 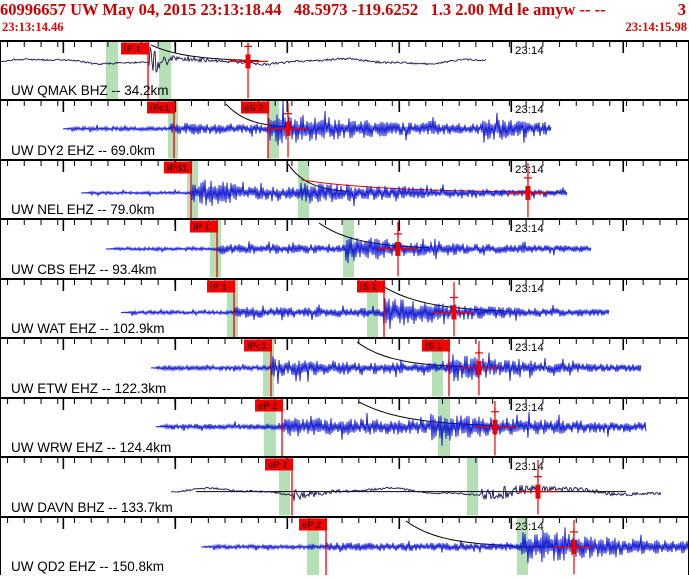 I want to click on trace-panel: iP 1 23:14 UW QMAK BHZ -- 34.2km, so click(x=344, y=70).